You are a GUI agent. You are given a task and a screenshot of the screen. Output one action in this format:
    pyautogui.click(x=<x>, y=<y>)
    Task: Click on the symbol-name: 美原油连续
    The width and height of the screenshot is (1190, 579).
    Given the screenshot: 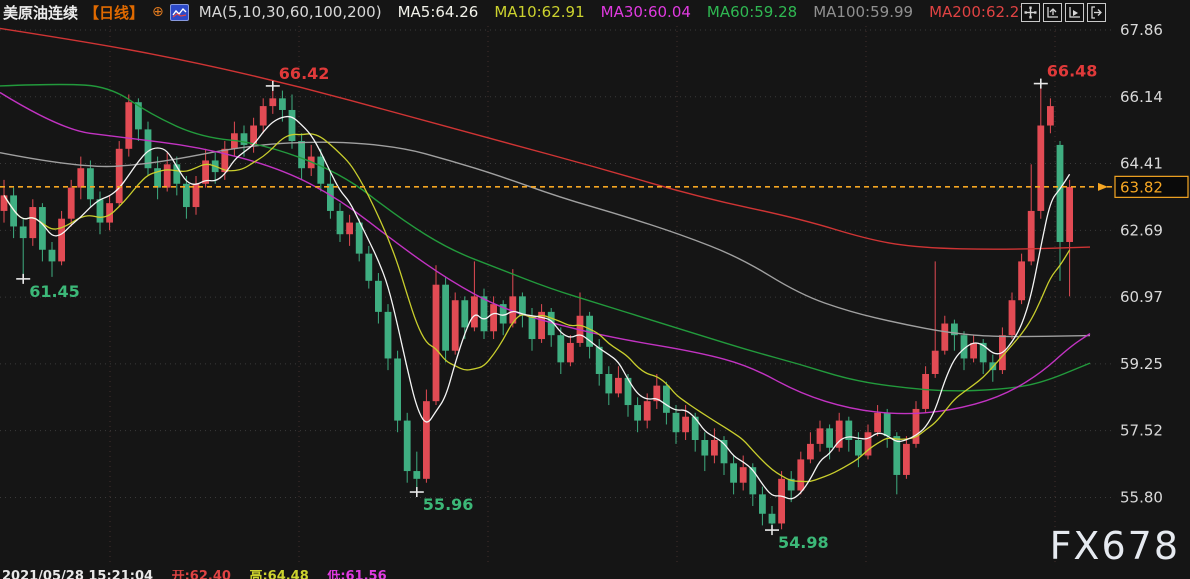 What is the action you would take?
    pyautogui.click(x=41, y=12)
    